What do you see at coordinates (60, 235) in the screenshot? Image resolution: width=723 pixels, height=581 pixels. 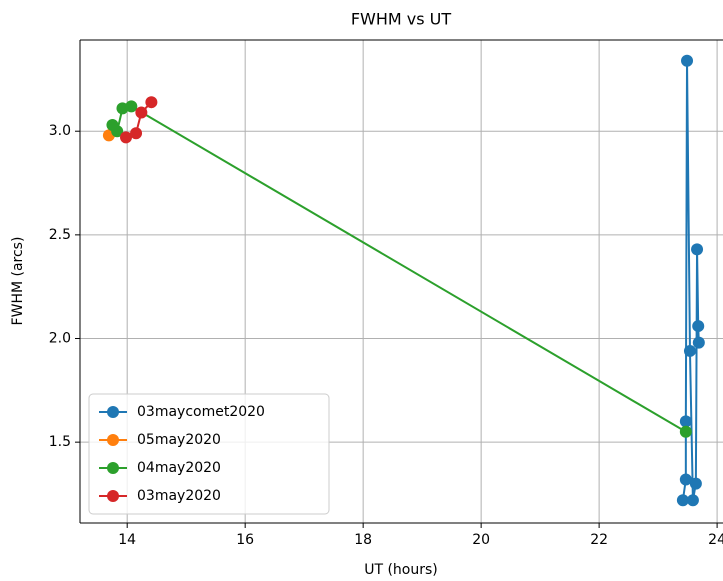 I see `y-tick-label: 2.5` at bounding box center [60, 235].